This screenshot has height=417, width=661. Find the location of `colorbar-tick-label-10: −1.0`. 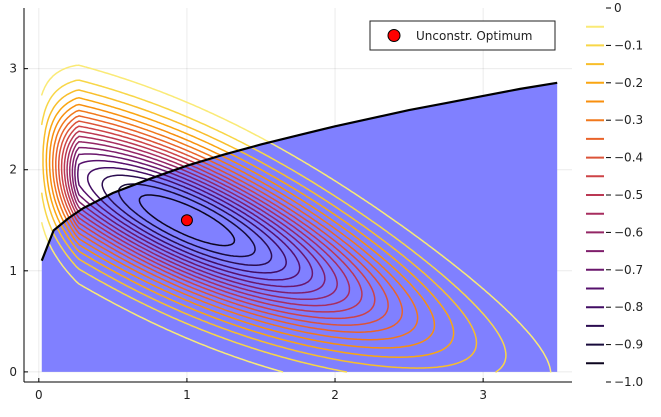

colorbar-tick-label-10: −1.0 is located at coordinates (628, 382).